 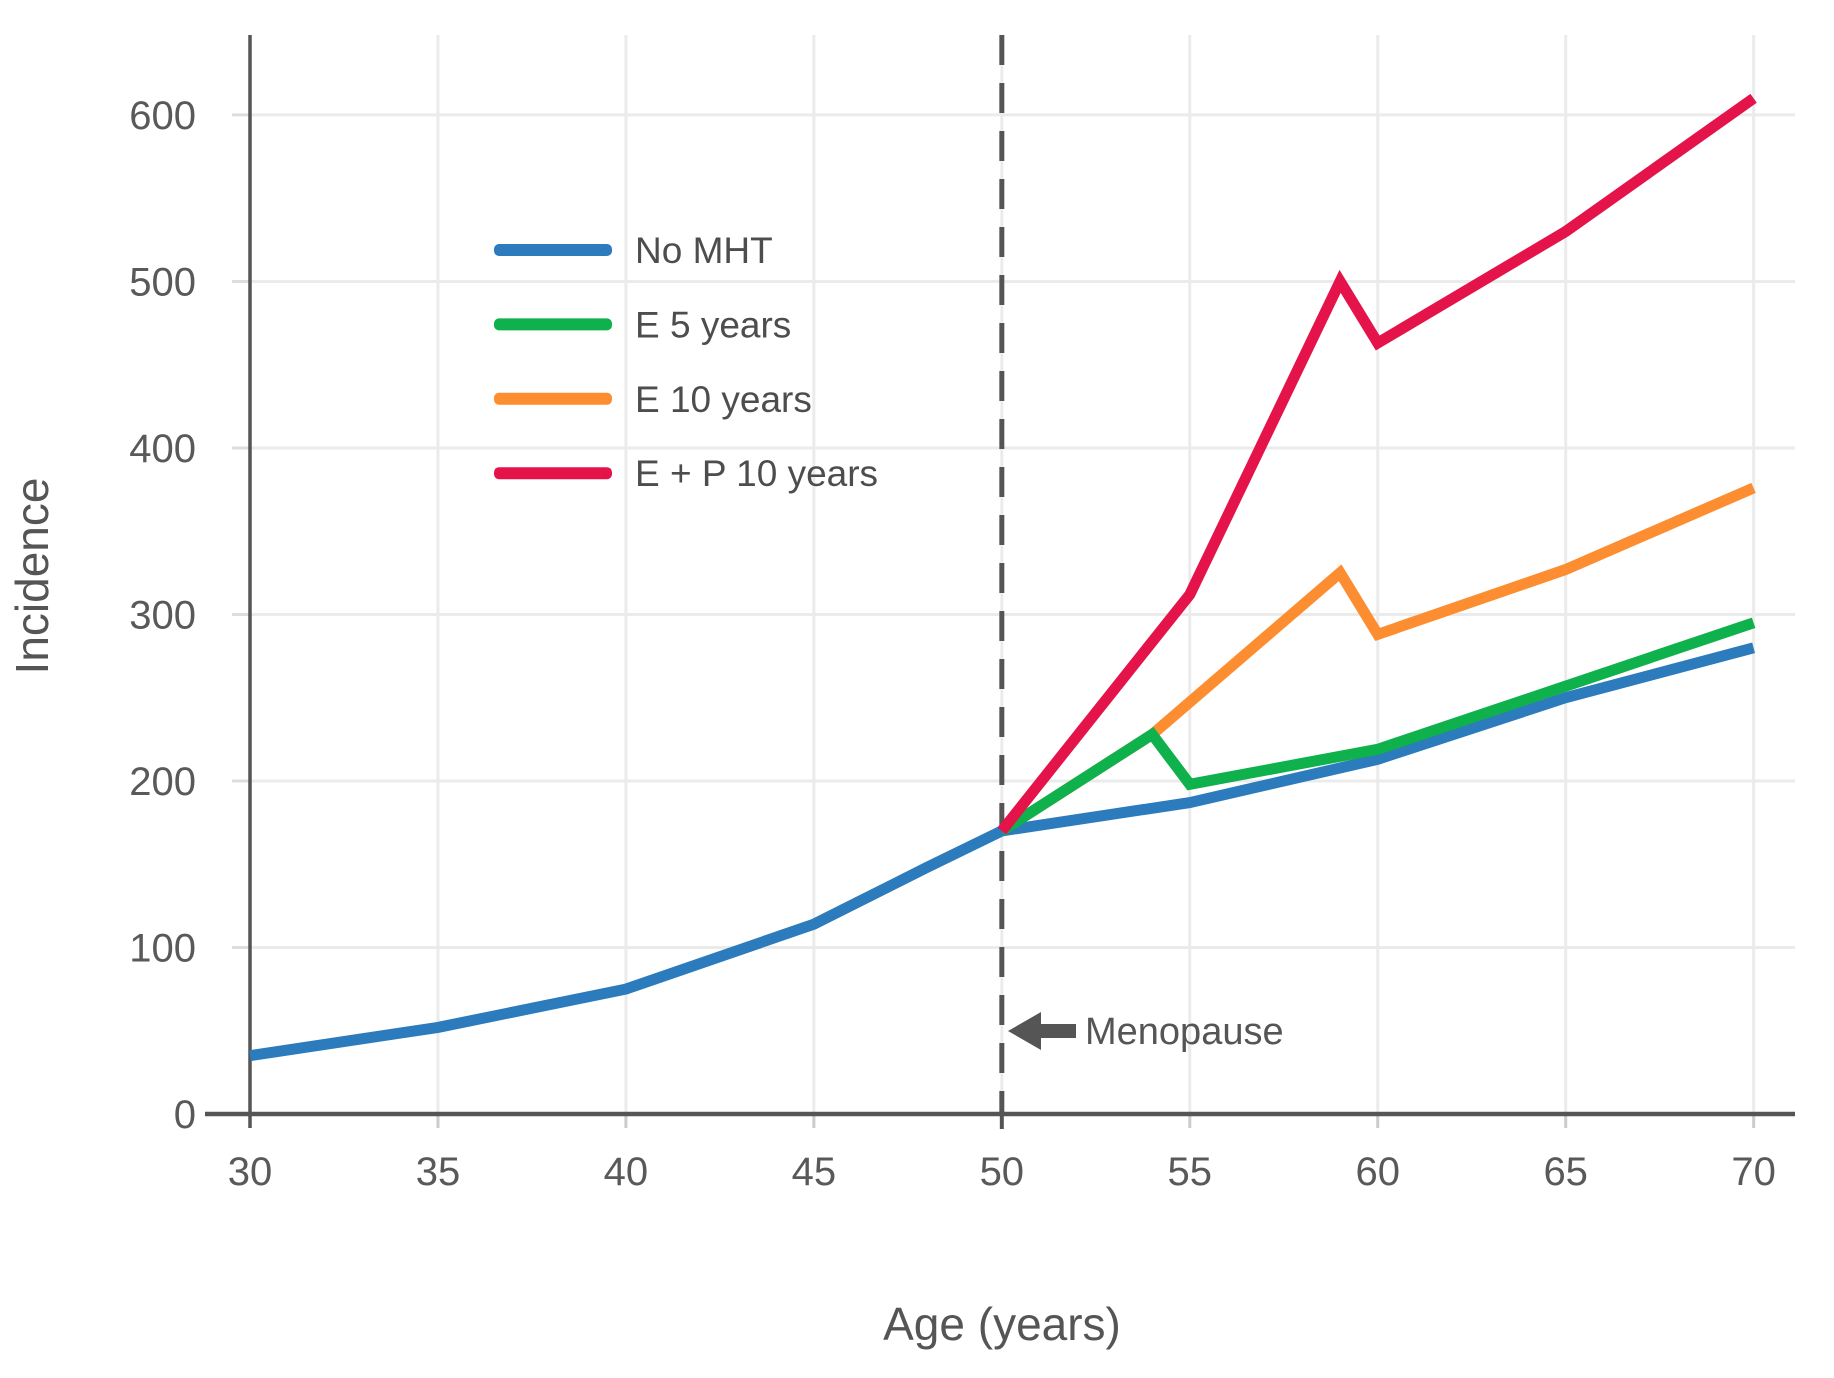 I want to click on y-tick-label-600: 600, so click(x=162, y=116).